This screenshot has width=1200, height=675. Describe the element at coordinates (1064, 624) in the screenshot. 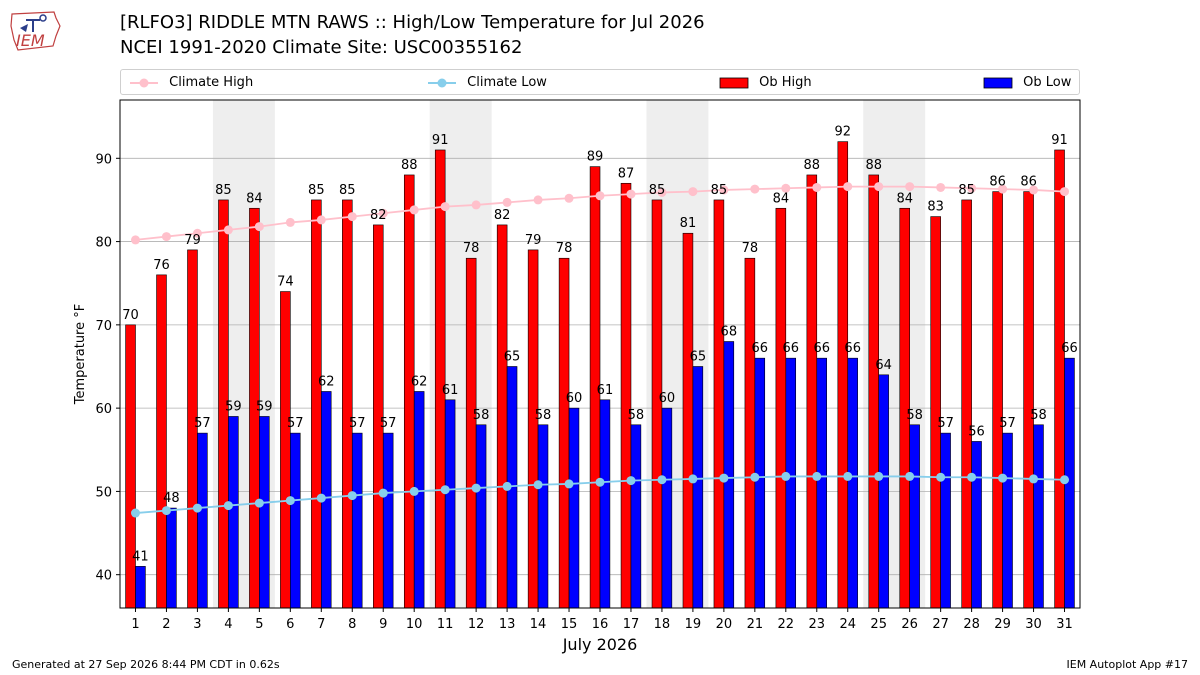

I see `x-tick-label: 31` at that location.